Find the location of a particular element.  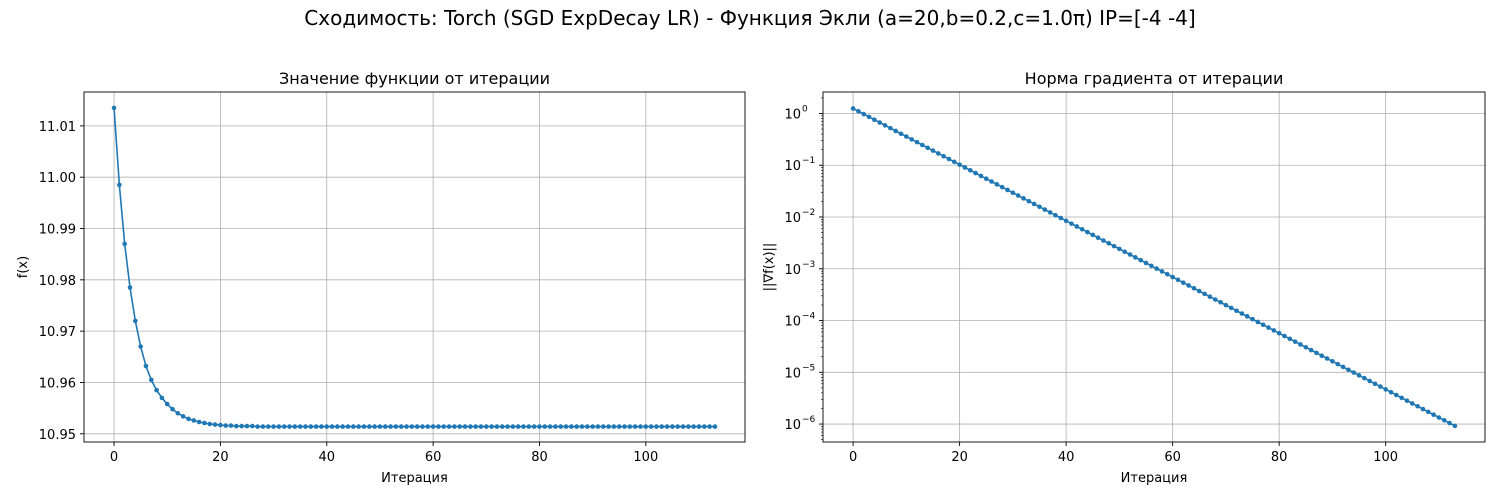

y-tick-label: 11.00 is located at coordinates (57, 178).